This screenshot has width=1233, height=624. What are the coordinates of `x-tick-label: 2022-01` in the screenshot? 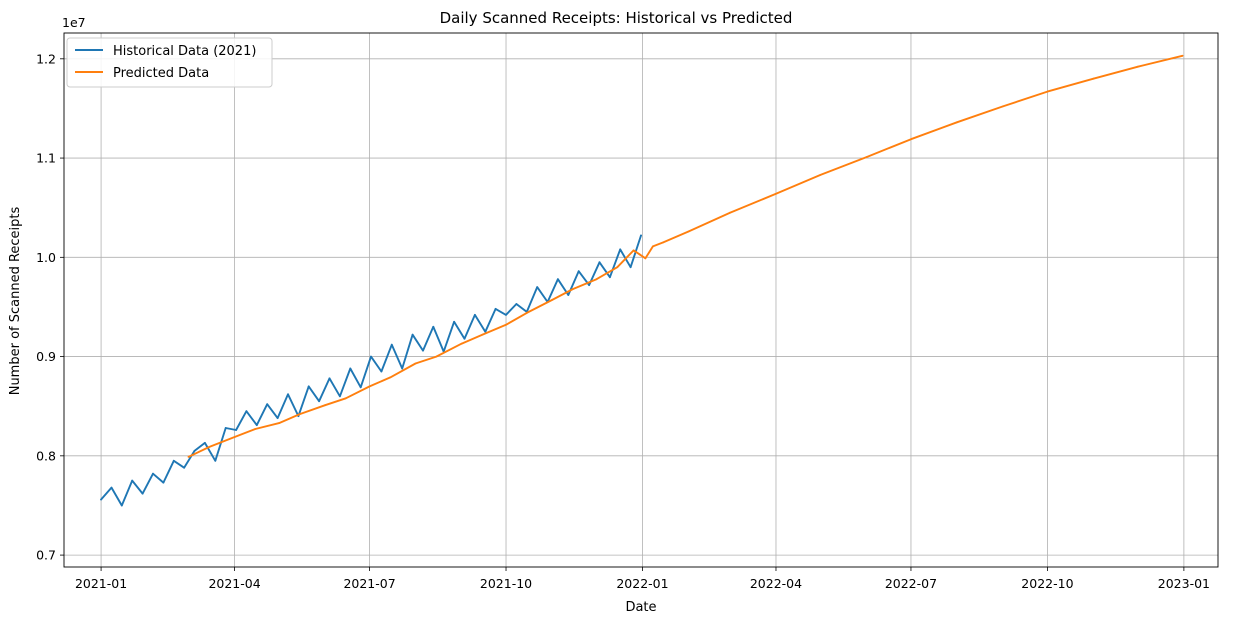 It's located at (642, 583).